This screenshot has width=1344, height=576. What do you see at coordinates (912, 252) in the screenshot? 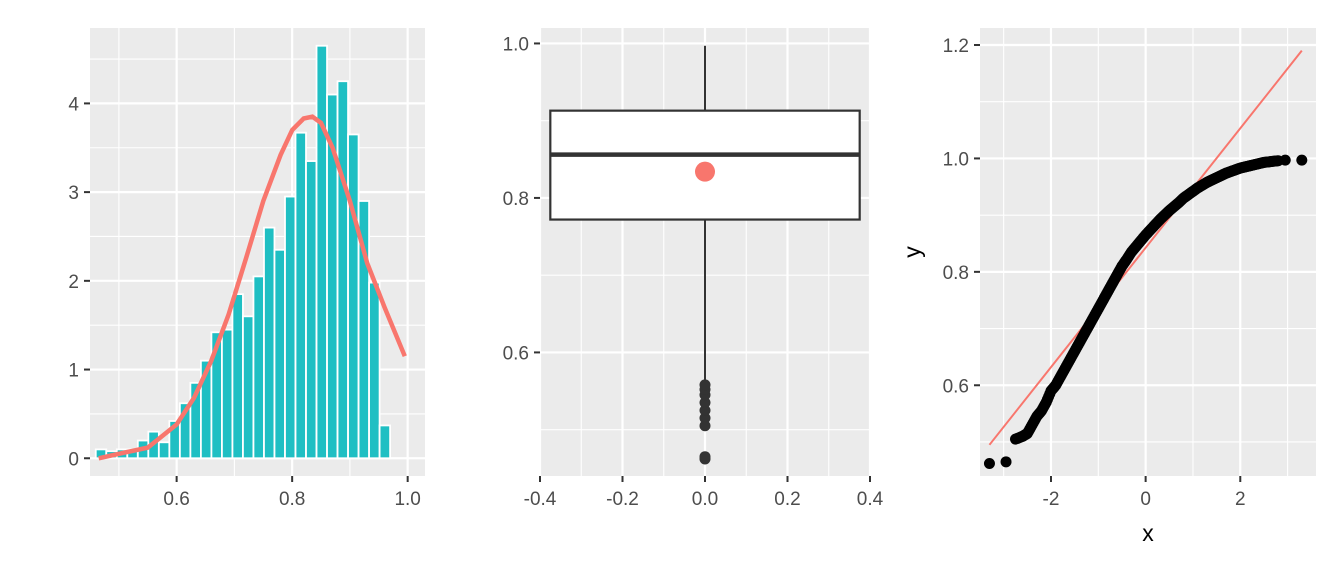
I see `y-axis-title: y` at bounding box center [912, 252].